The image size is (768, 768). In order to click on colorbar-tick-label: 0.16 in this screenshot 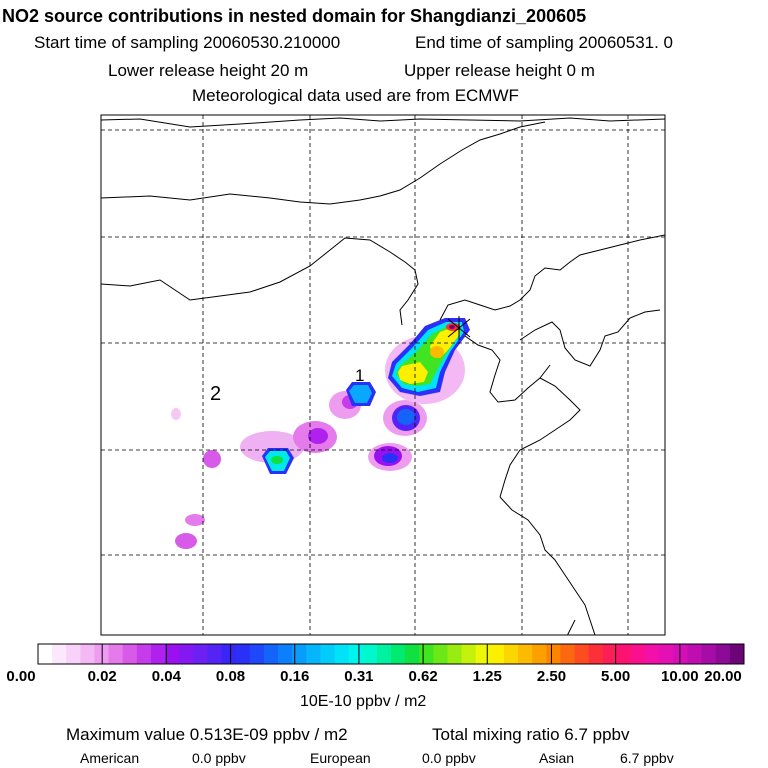, I will do `click(295, 676)`.